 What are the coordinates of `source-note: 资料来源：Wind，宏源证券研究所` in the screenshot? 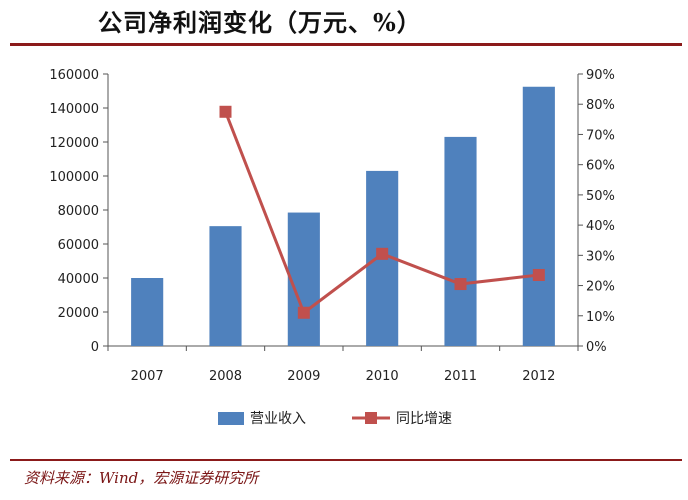 It's located at (141, 478).